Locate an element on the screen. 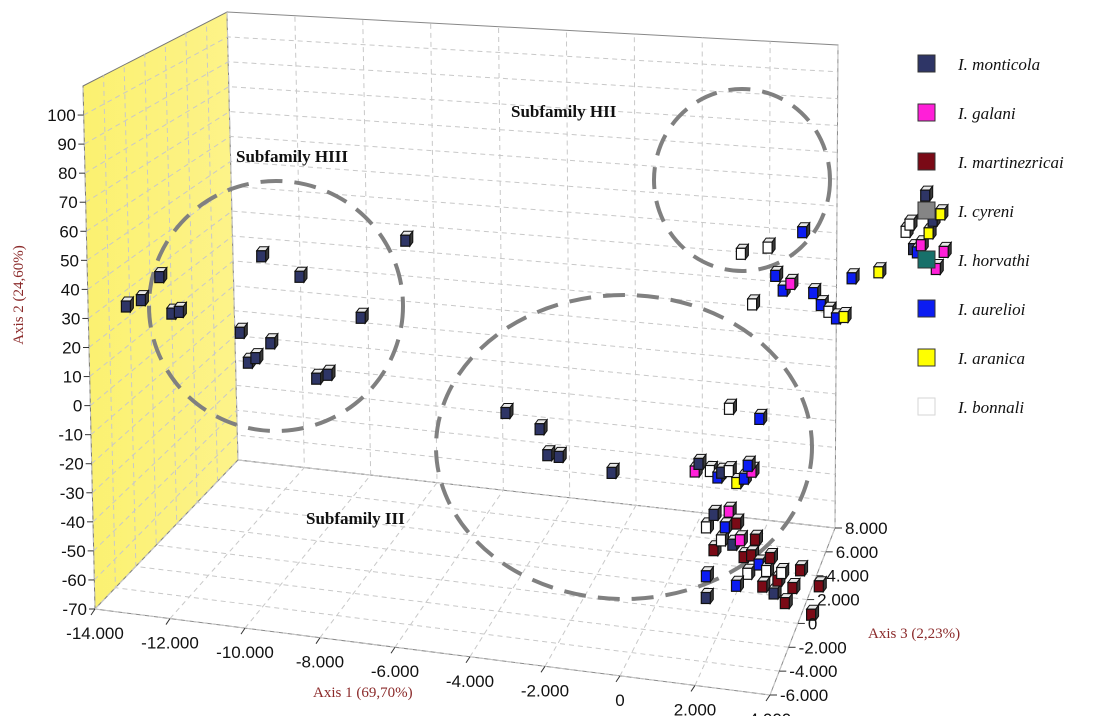  legend-label: I. monticola is located at coordinates (998, 64).